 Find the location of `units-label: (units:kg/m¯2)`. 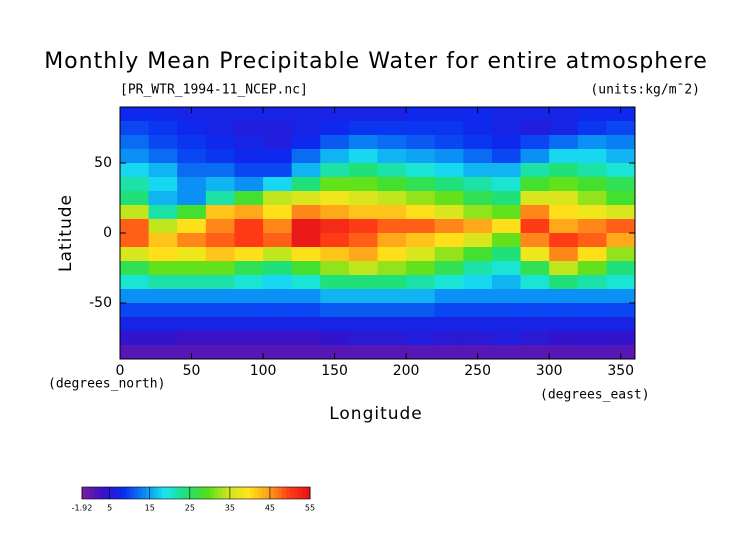

units-label: (units:kg/m¯2) is located at coordinates (645, 90).